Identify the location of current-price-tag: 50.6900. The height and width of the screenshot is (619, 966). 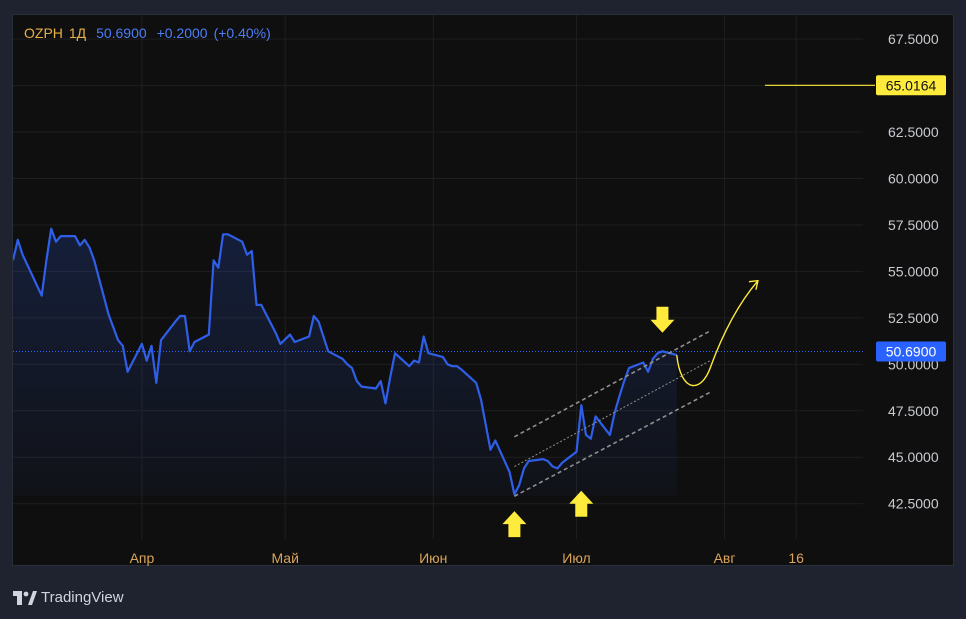
(911, 352).